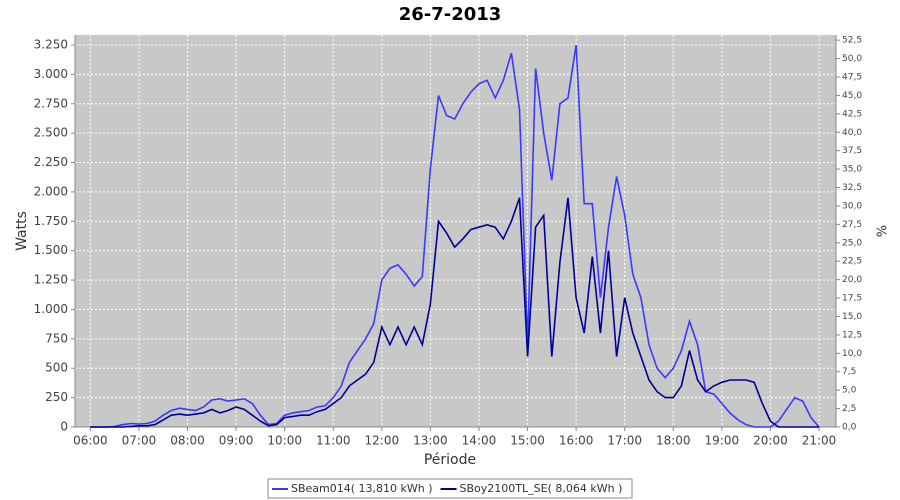  I want to click on x-tick-label: 09:00, so click(236, 441).